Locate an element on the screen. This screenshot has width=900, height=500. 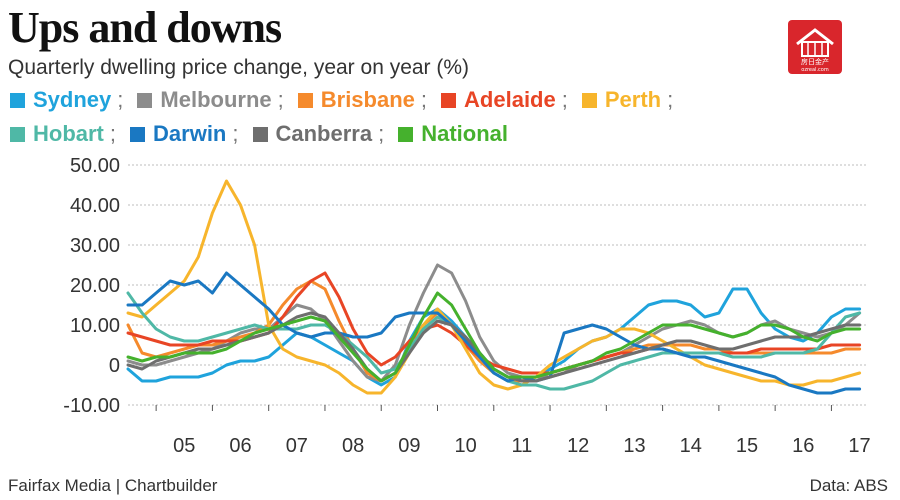
footer-source: Fairfax Media | Chartbuilder is located at coordinates (113, 485).